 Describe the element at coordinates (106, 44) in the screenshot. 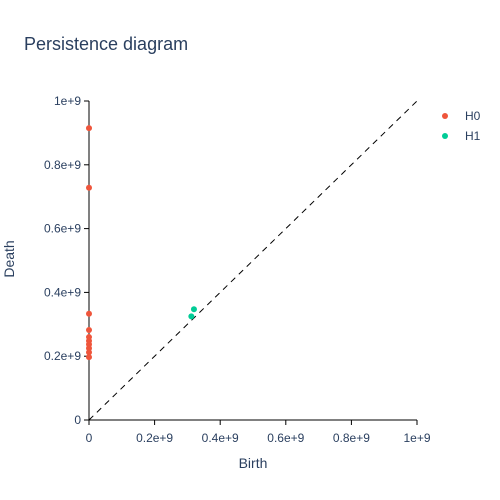

I see `chart-title: Persistence diagram` at that location.